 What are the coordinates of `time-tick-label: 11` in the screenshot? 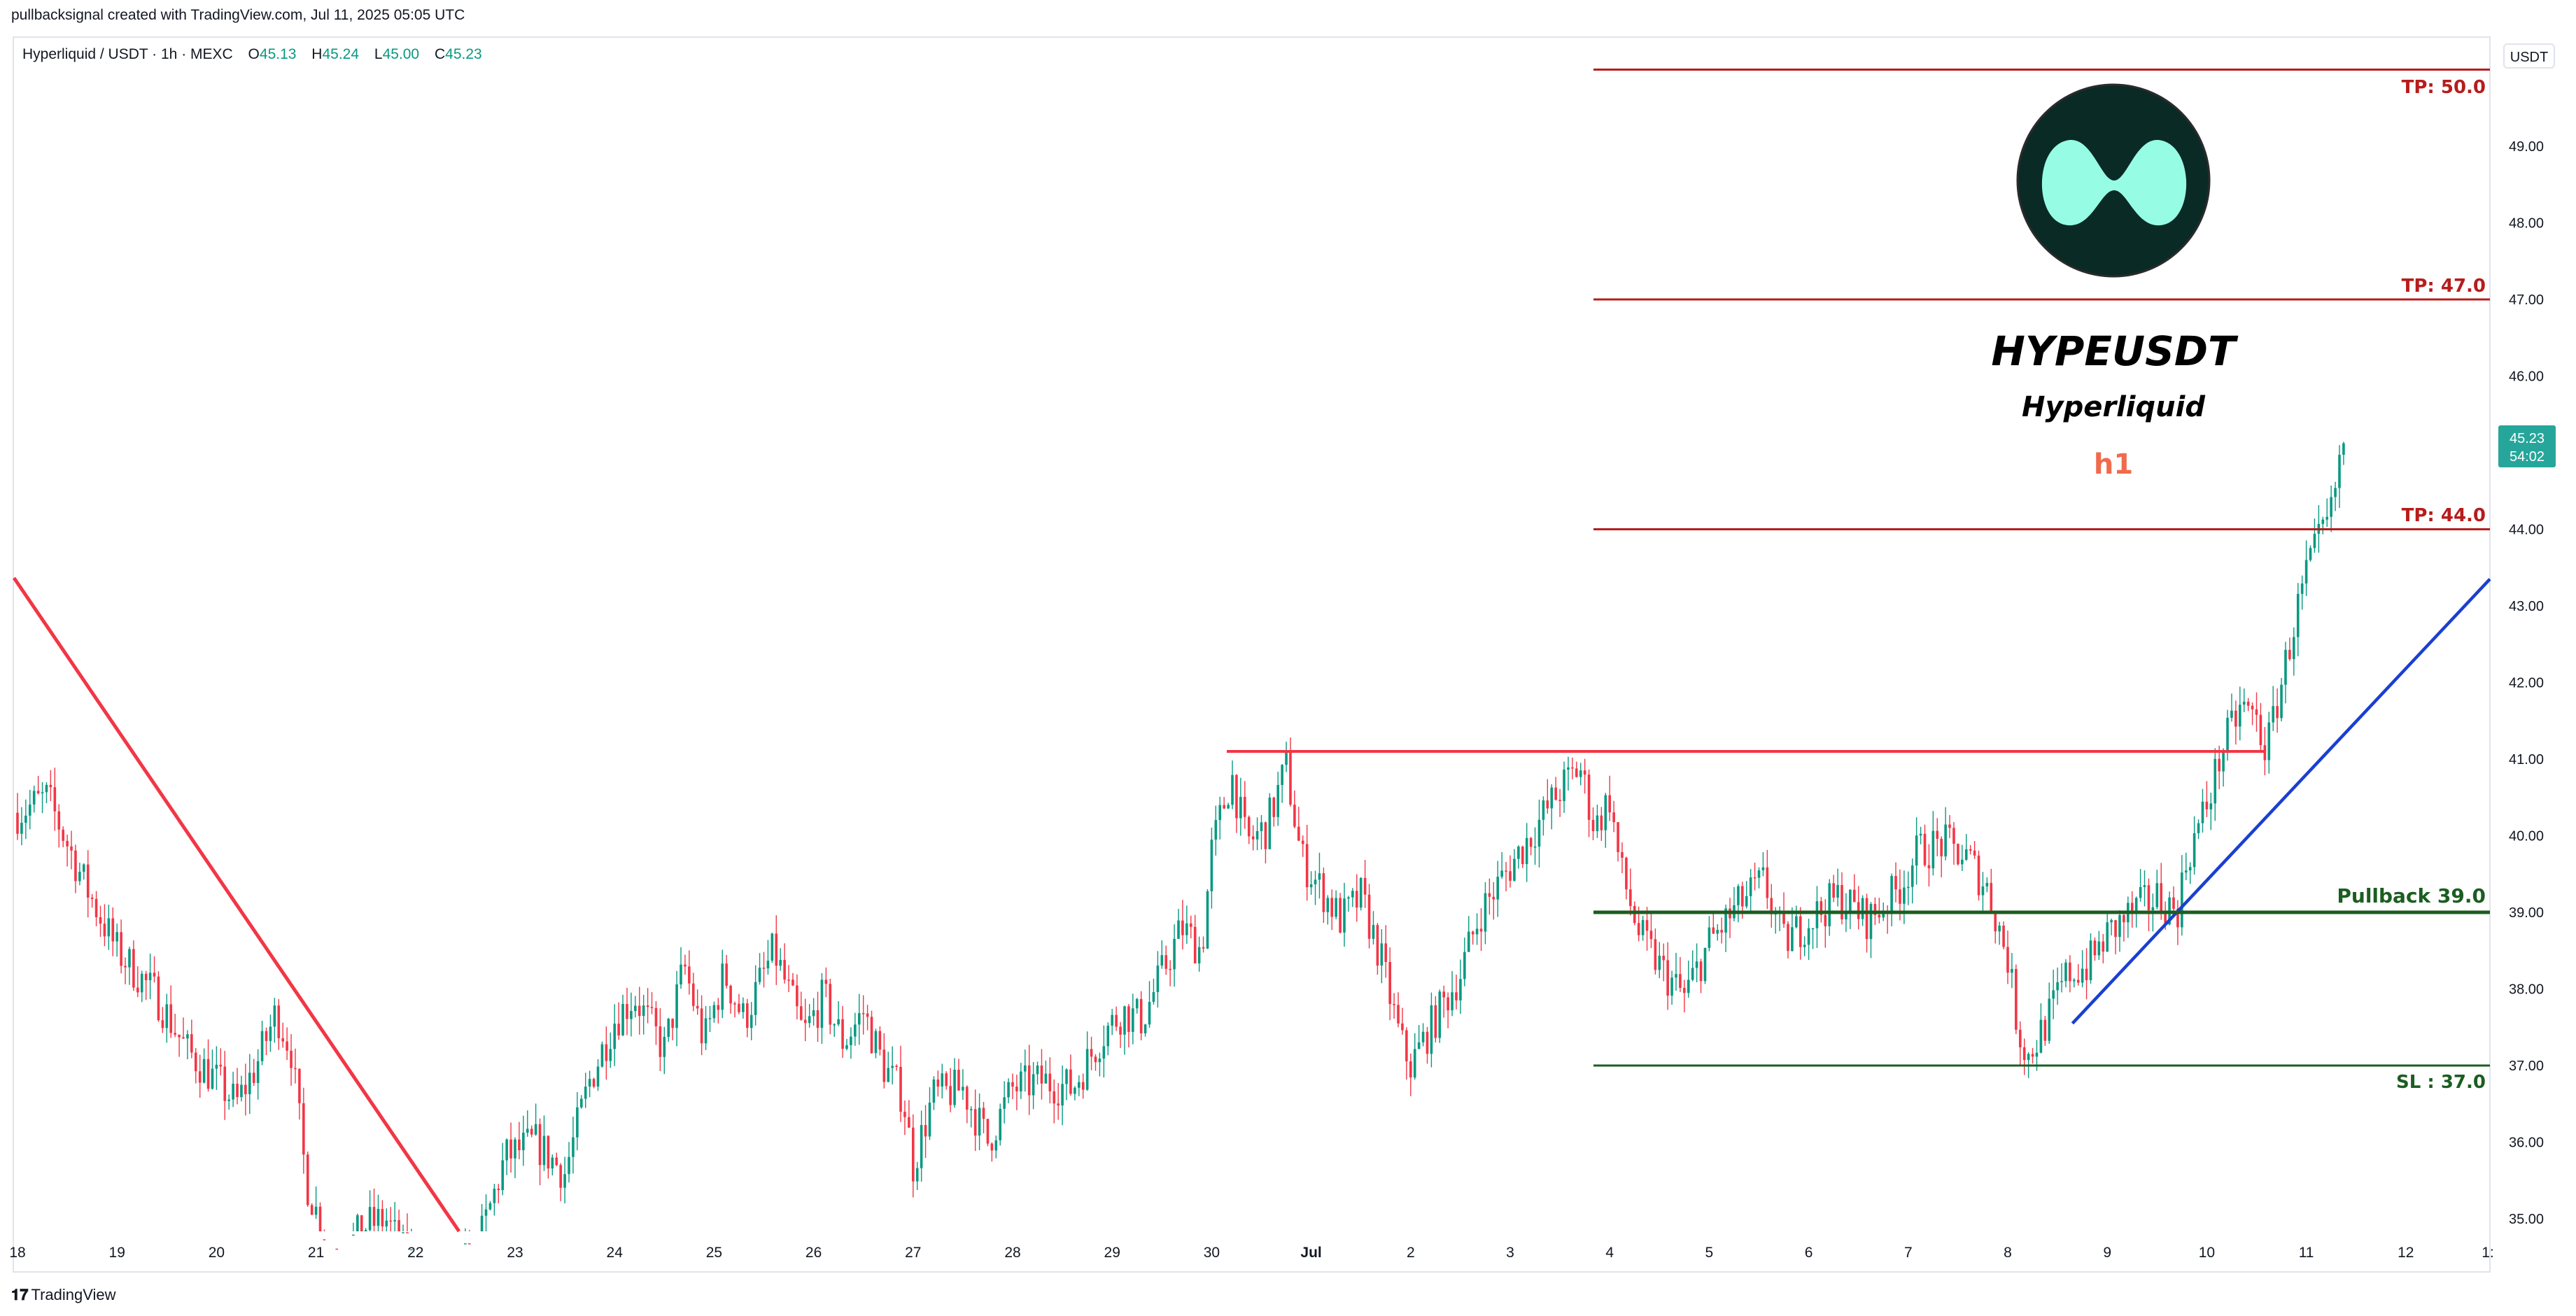 It's located at (2306, 1253).